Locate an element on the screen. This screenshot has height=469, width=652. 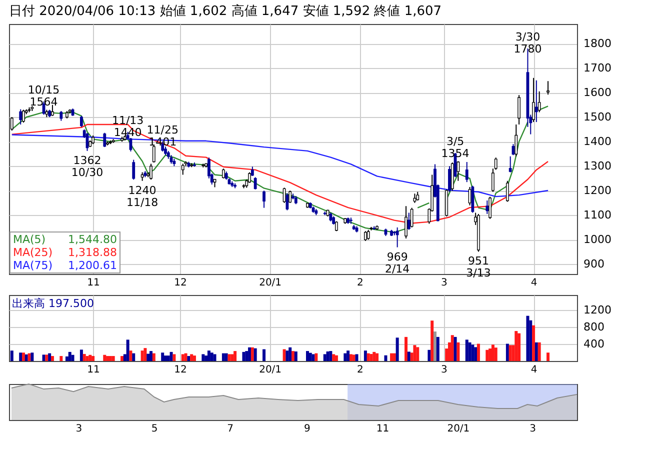
y-tick-label: 400 is located at coordinates (594, 343).